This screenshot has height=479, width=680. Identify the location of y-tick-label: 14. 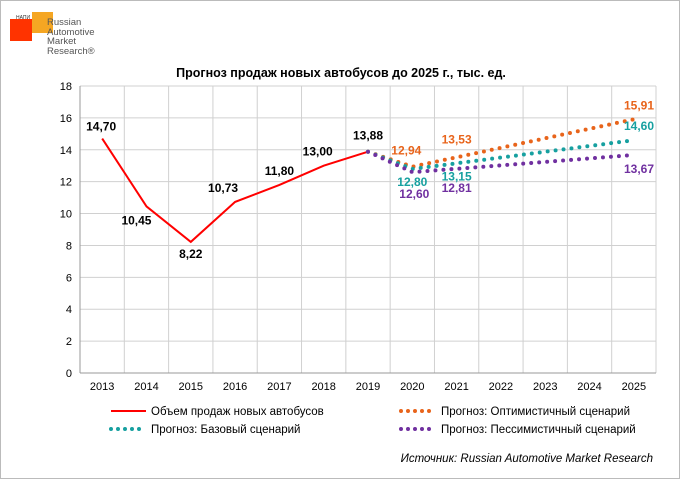
(66, 151).